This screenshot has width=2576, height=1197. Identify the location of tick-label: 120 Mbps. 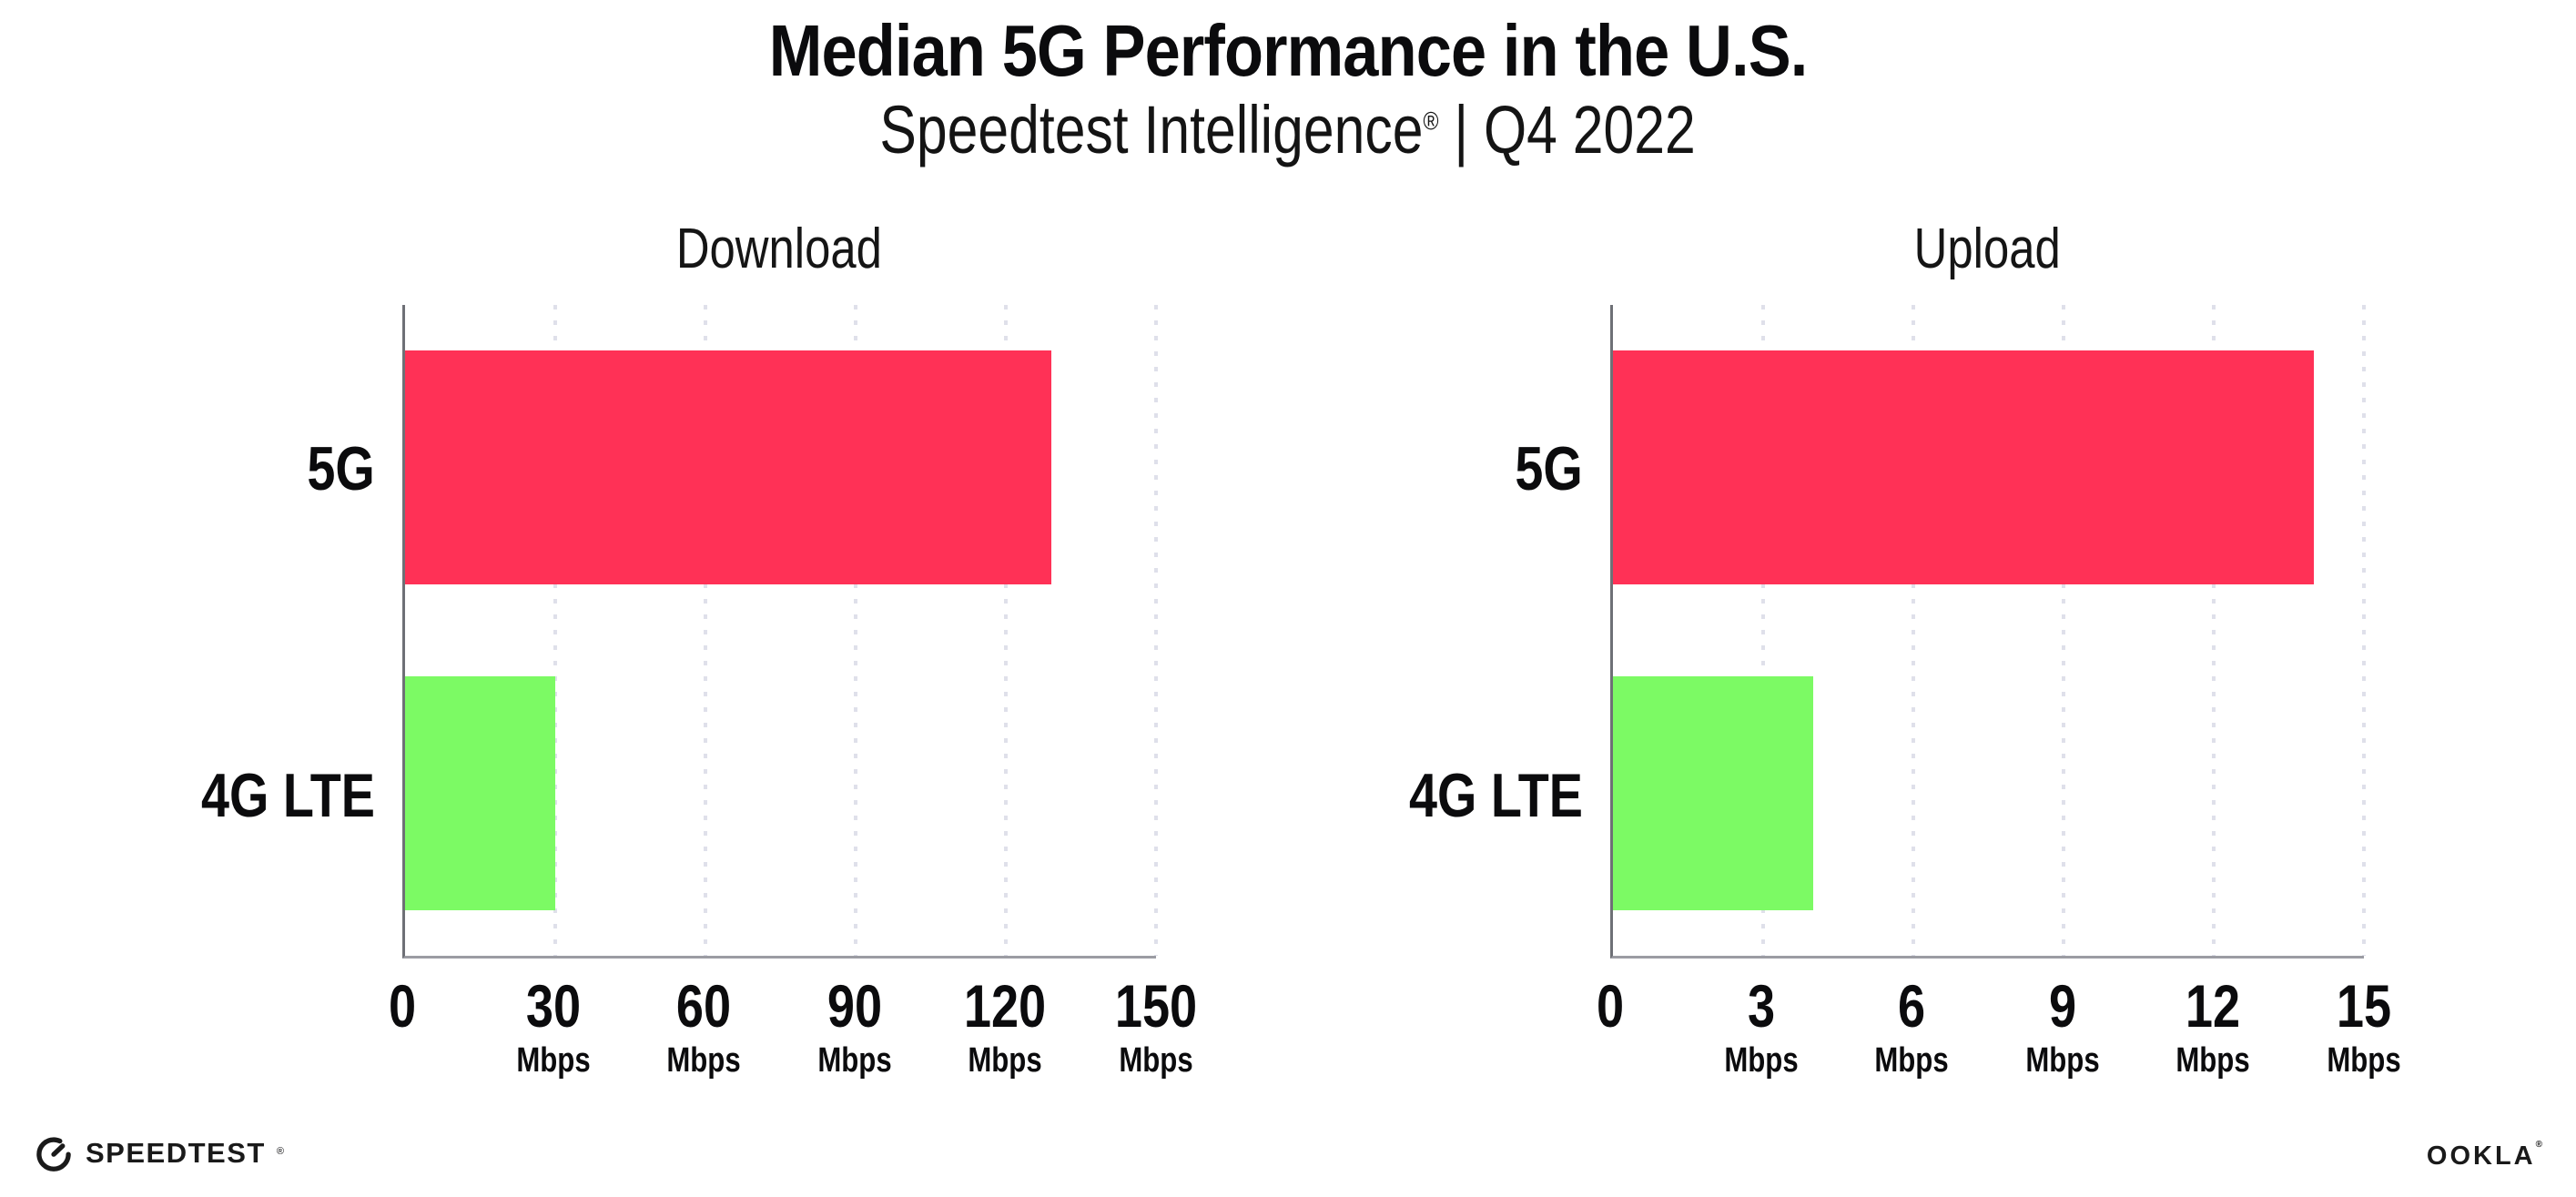
(1005, 1026).